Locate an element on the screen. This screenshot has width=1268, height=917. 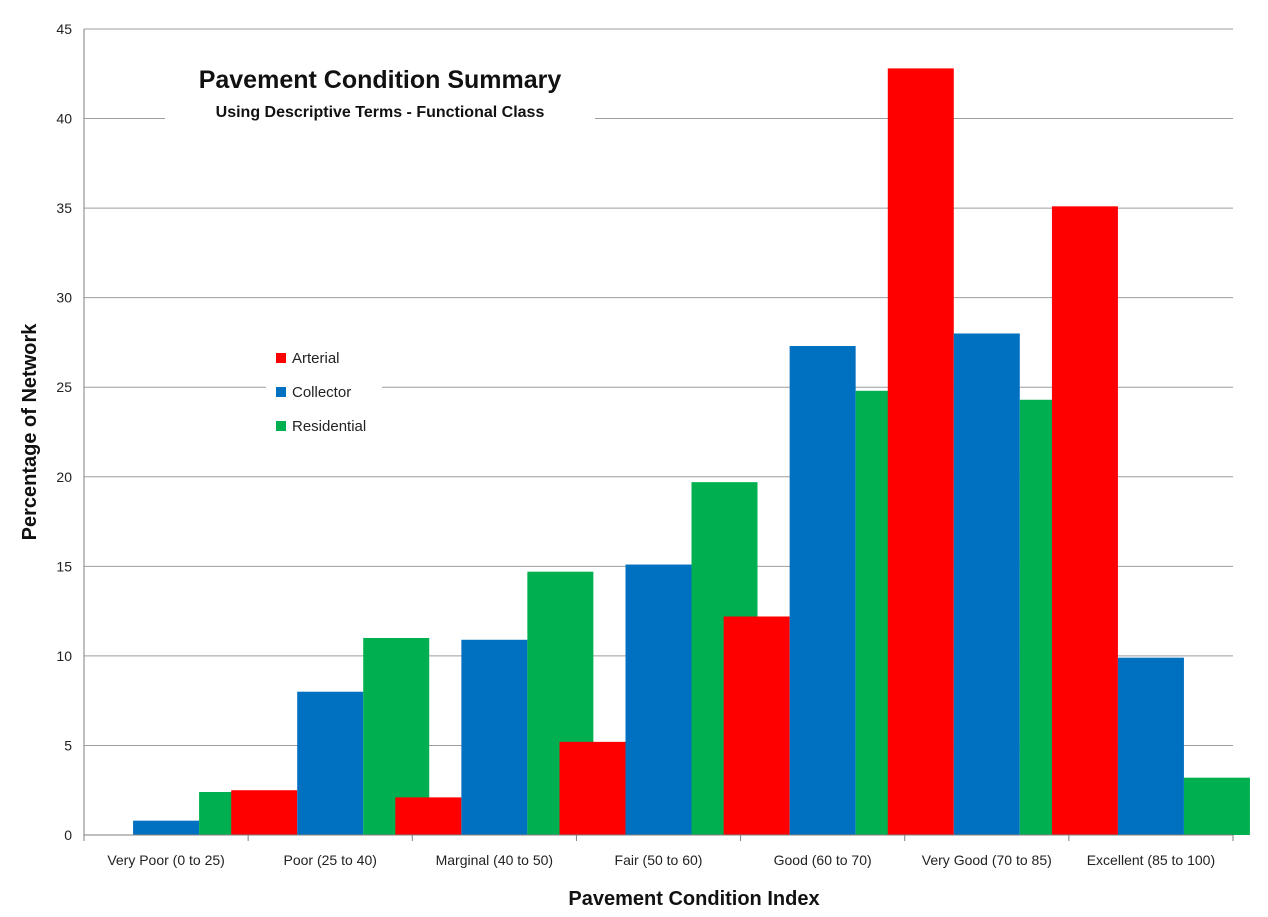
x-tick-label: Fair (50 to 60) is located at coordinates (659, 860).